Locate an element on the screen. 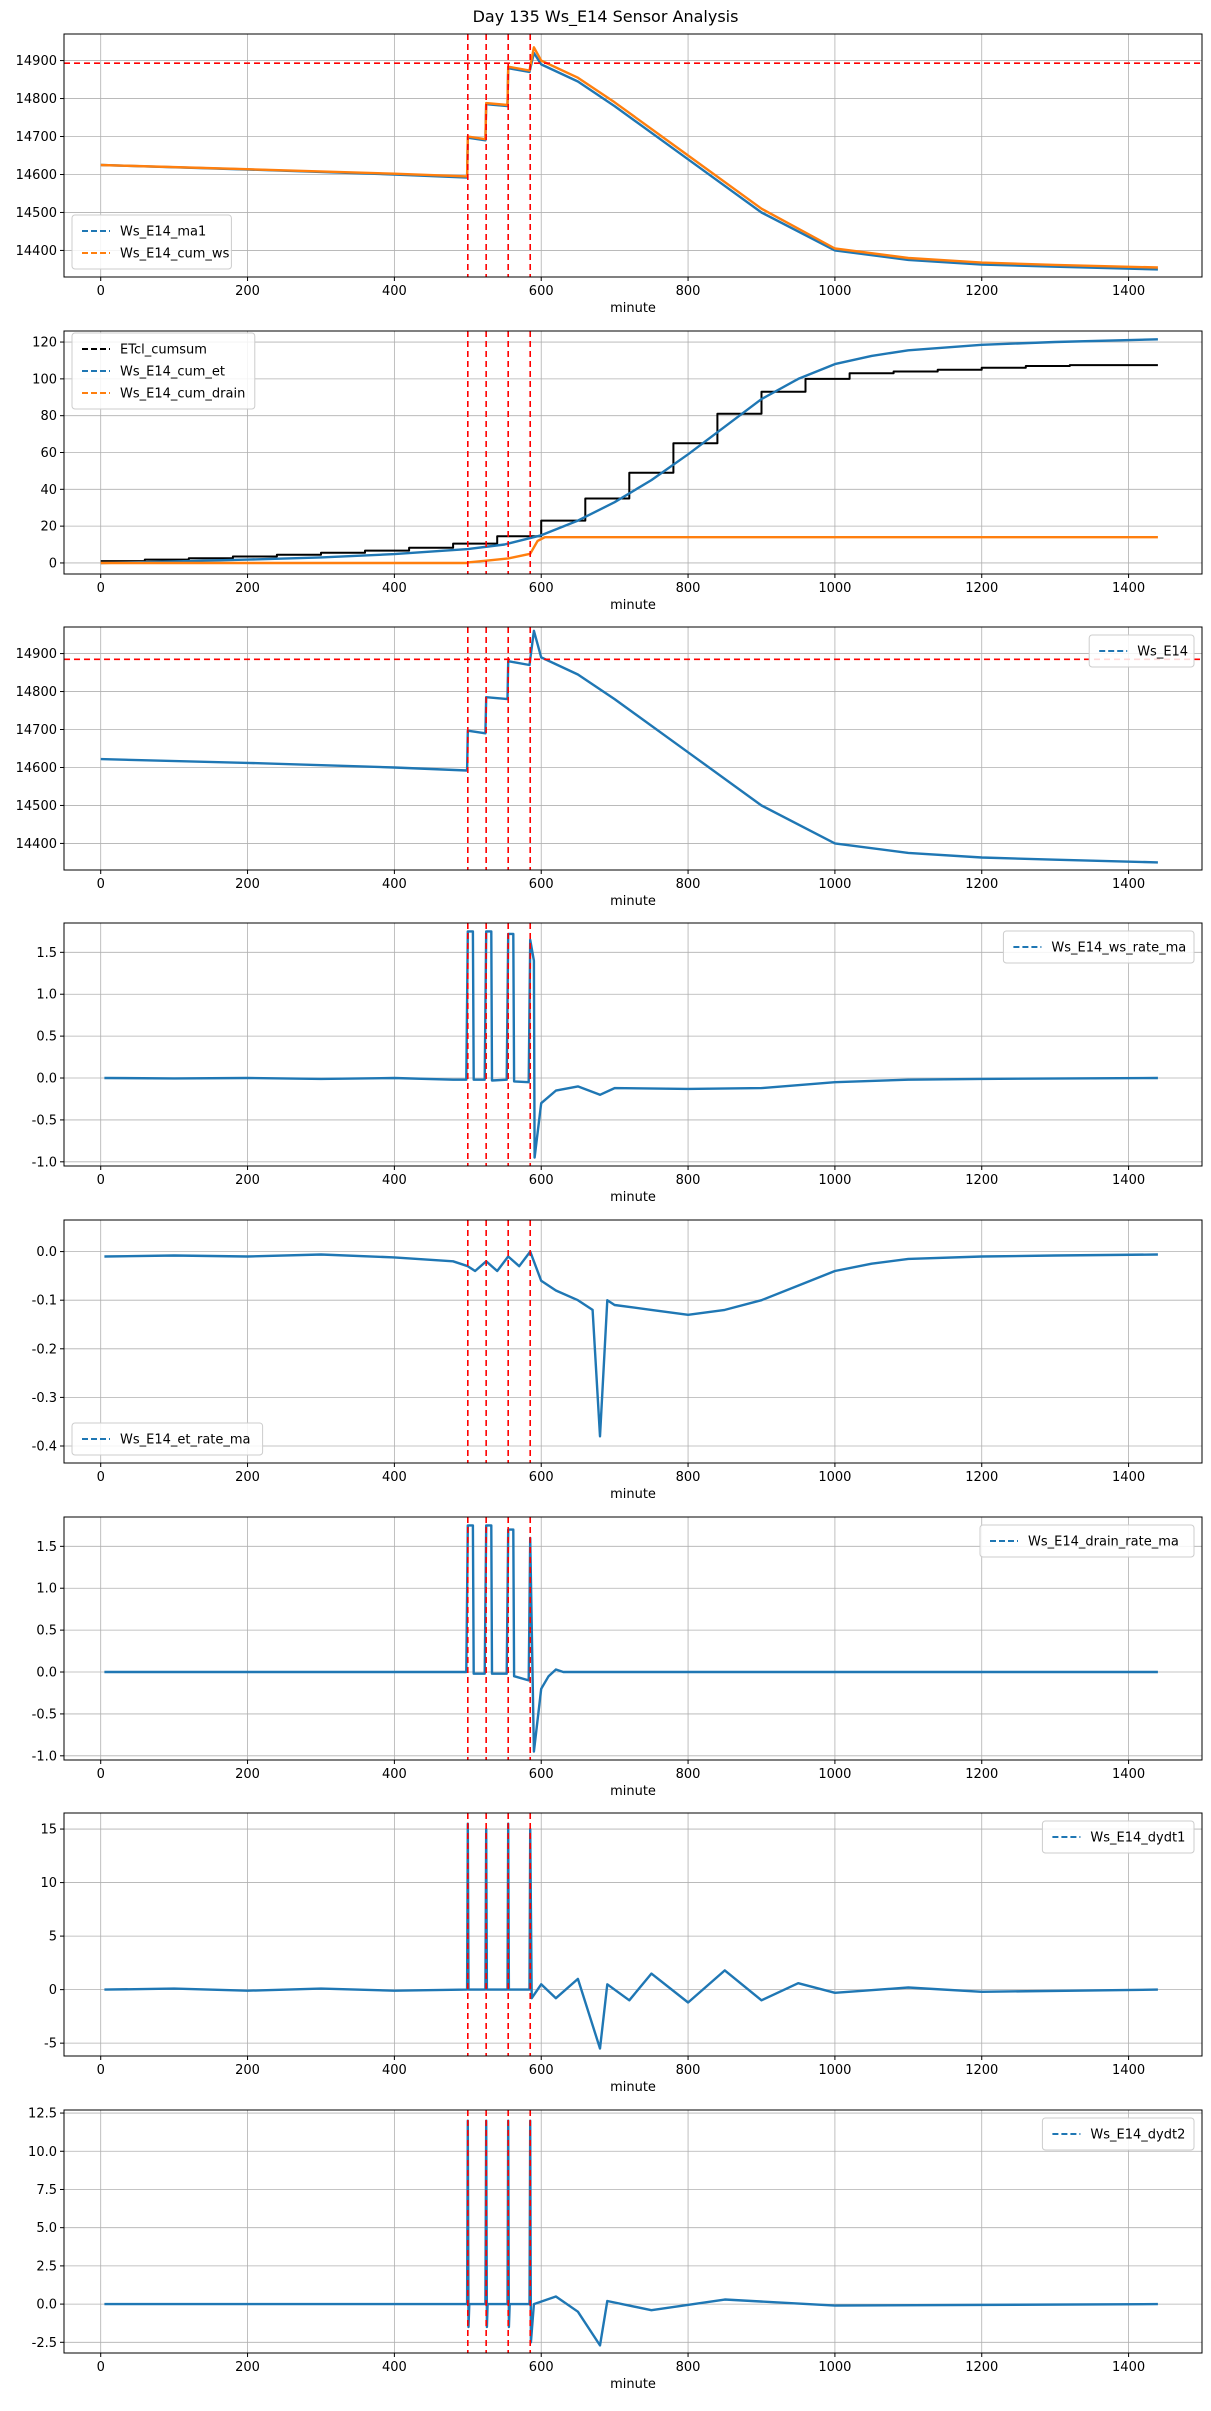  y-tick-label: 80 is located at coordinates (48, 416).